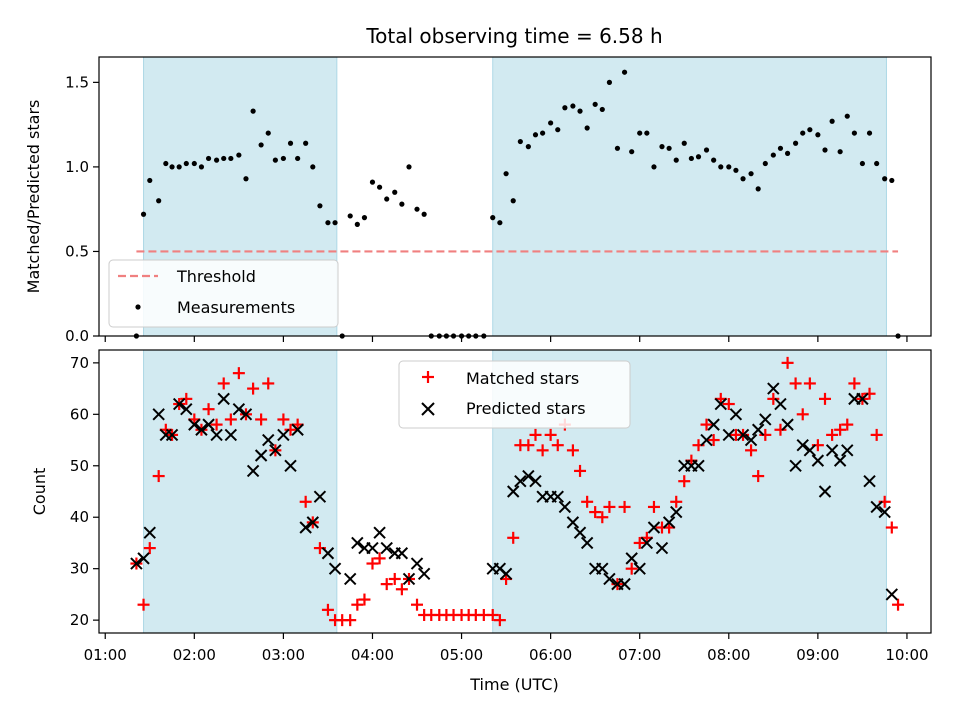 The width and height of the screenshot is (960, 720). What do you see at coordinates (513, 36) in the screenshot?
I see `chart-title: Total observing time = 6.58 h` at bounding box center [513, 36].